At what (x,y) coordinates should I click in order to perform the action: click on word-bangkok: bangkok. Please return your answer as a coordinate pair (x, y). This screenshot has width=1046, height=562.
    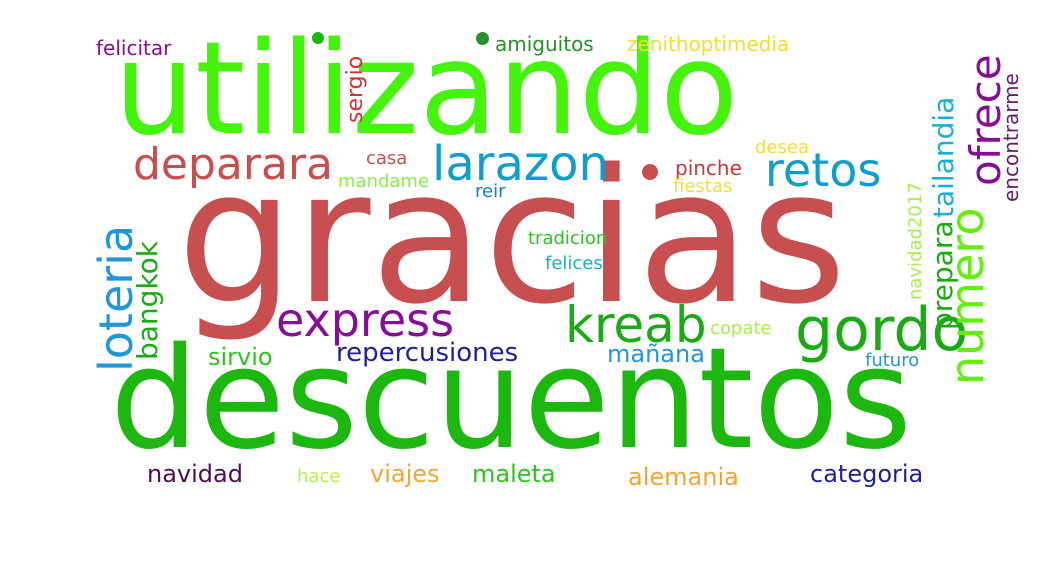
    Looking at the image, I should click on (147, 300).